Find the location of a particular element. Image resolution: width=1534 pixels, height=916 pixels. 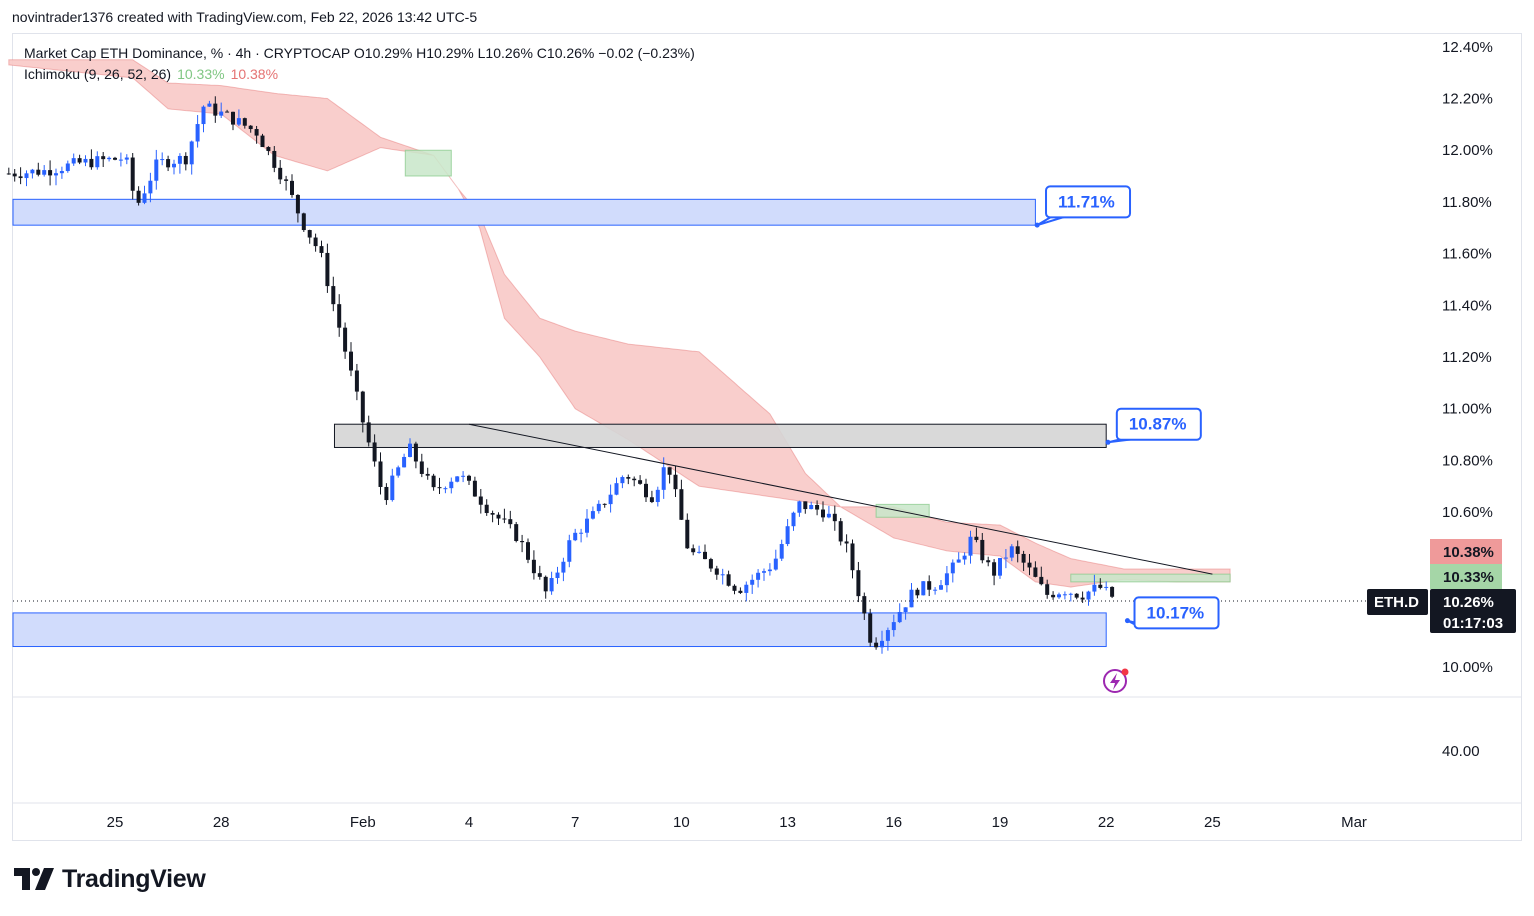

indicator-legend: Ichimoku (9, 26, 52, 26) 10.33% 10.38% is located at coordinates (151, 74).